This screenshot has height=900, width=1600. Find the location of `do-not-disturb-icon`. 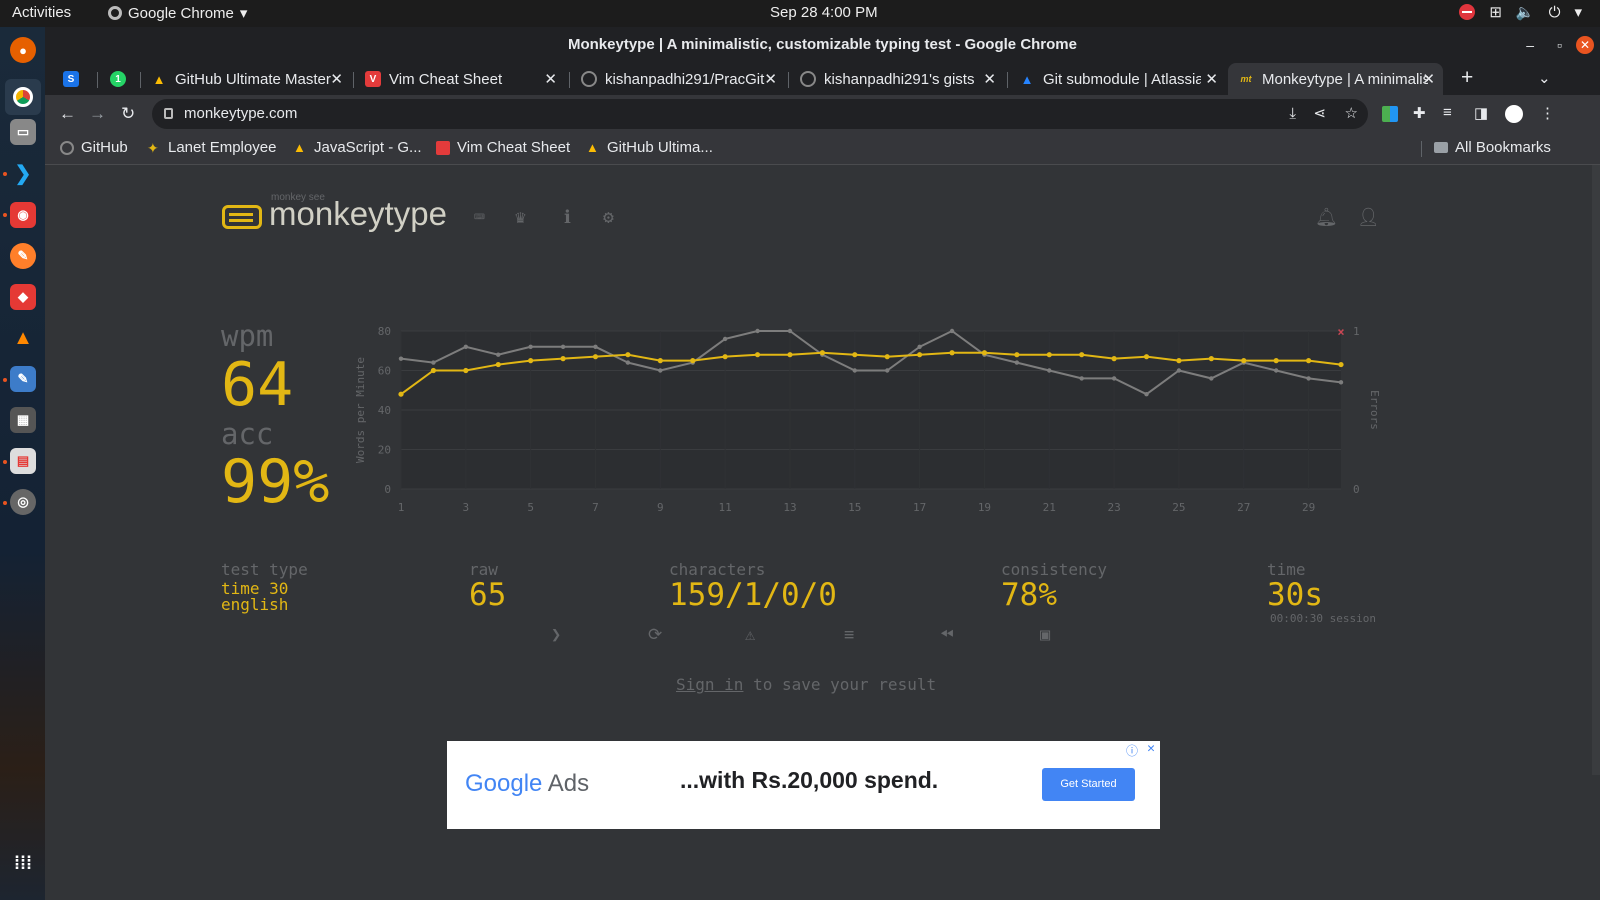

do-not-disturb-icon is located at coordinates (1467, 12).